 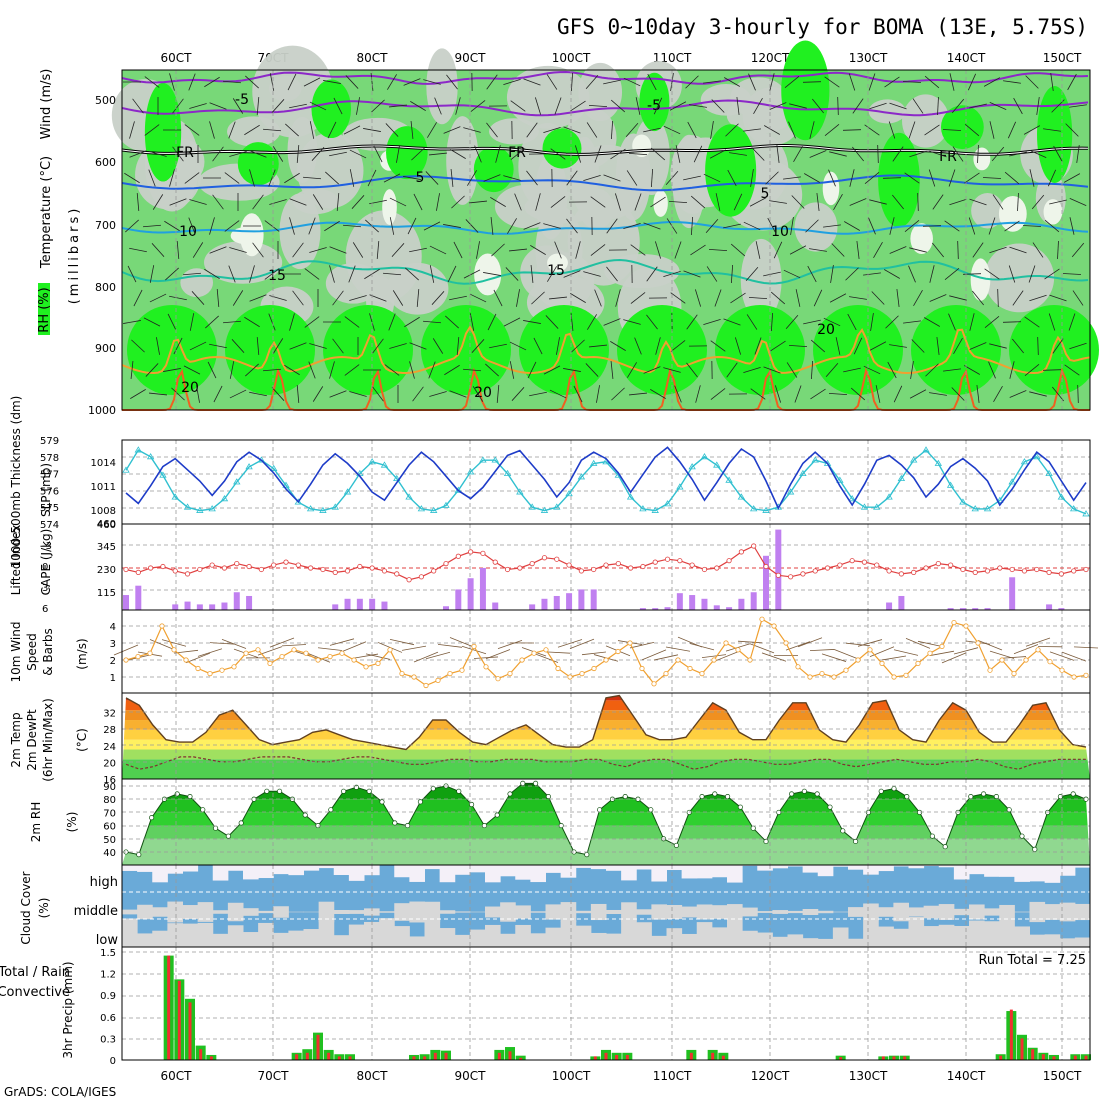 What do you see at coordinates (407, 153) in the screenshot?
I see `rh-moist-patch` at bounding box center [407, 153].